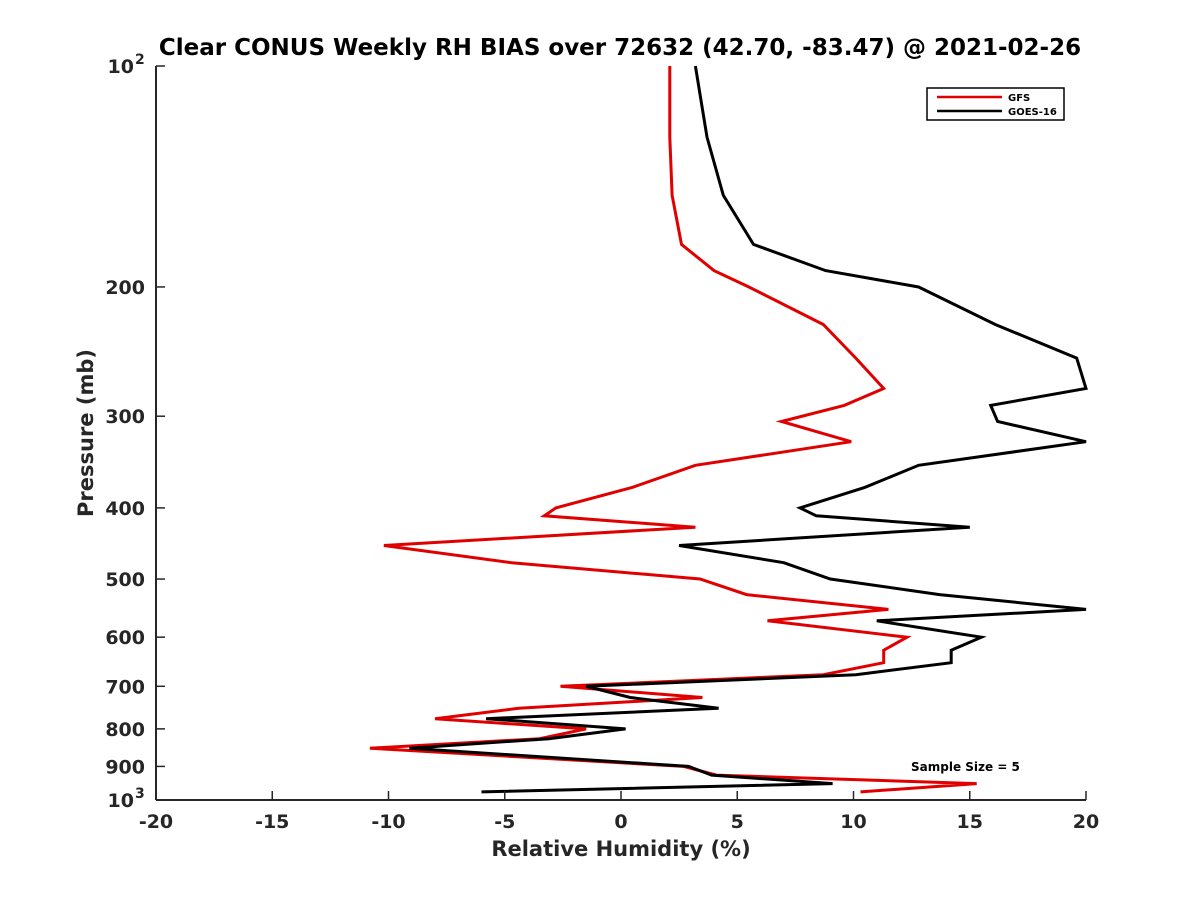 This screenshot has height=900, width=1200. What do you see at coordinates (125, 767) in the screenshot?
I see `y-tick-label: 900` at bounding box center [125, 767].